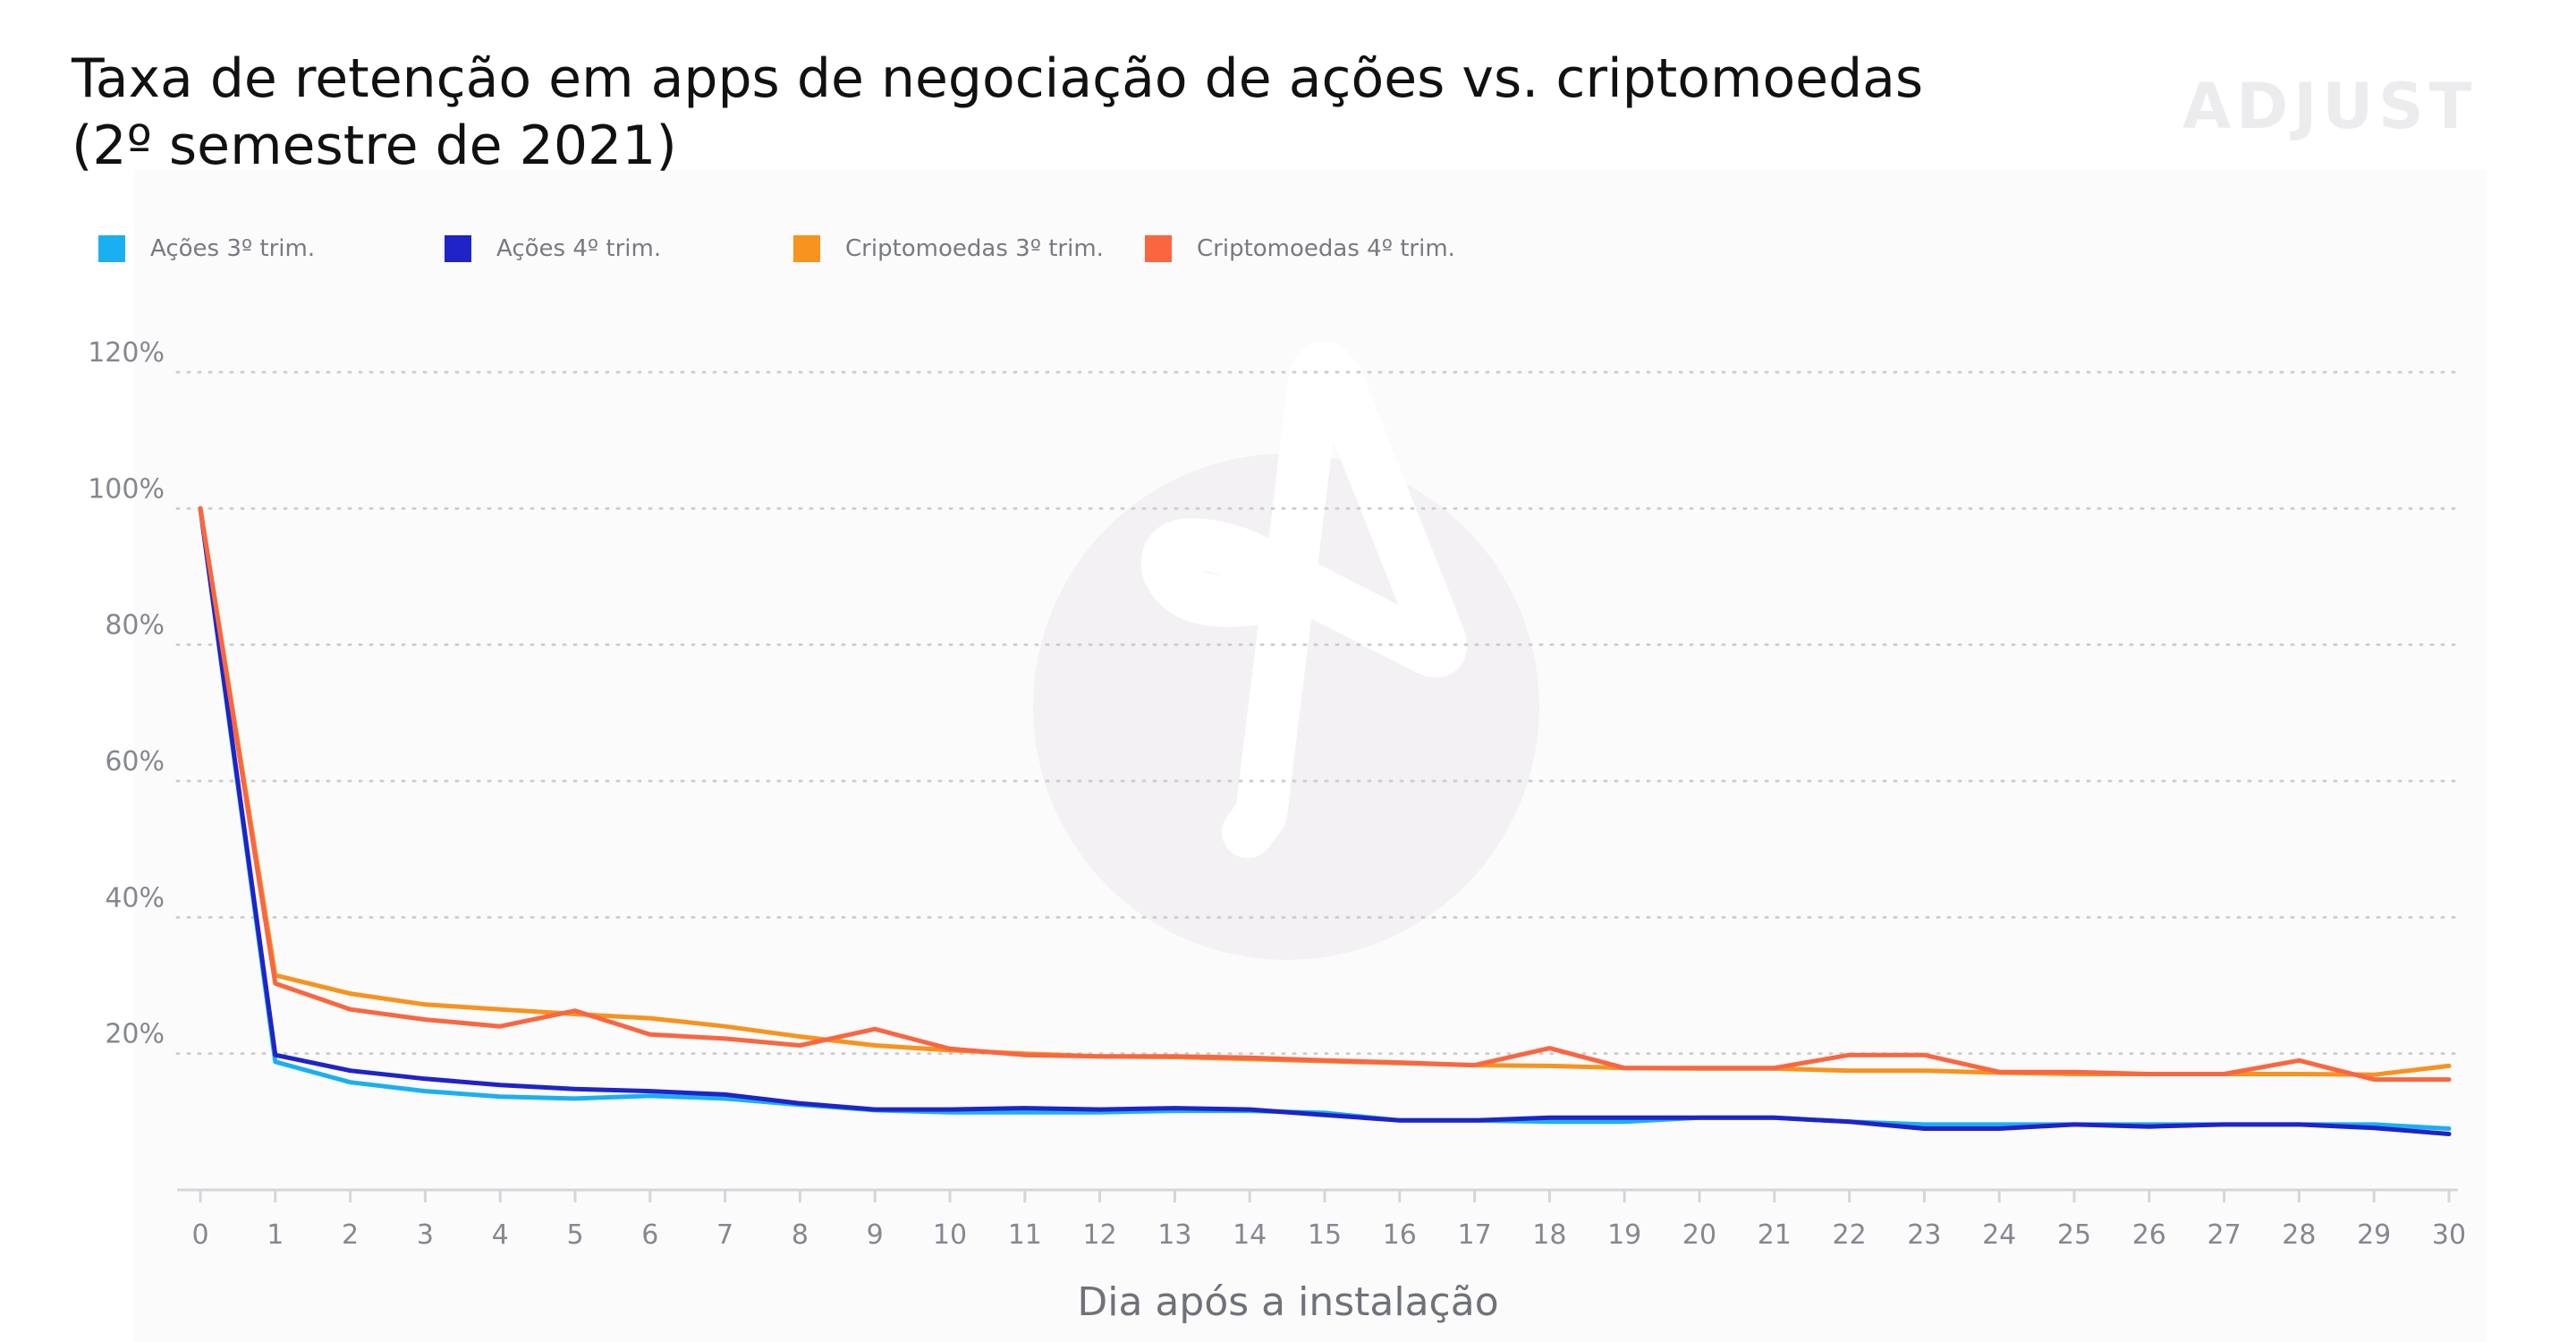 This screenshot has width=2576, height=1342. I want to click on x-tick-label: 22, so click(1850, 1235).